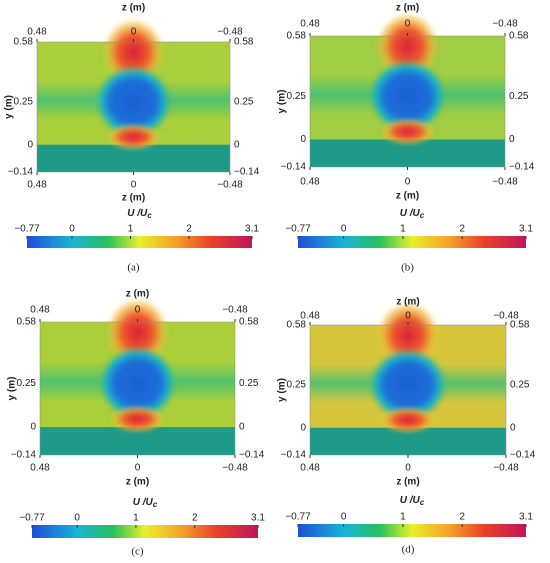 The width and height of the screenshot is (550, 563). I want to click on caption: (a), so click(133, 268).